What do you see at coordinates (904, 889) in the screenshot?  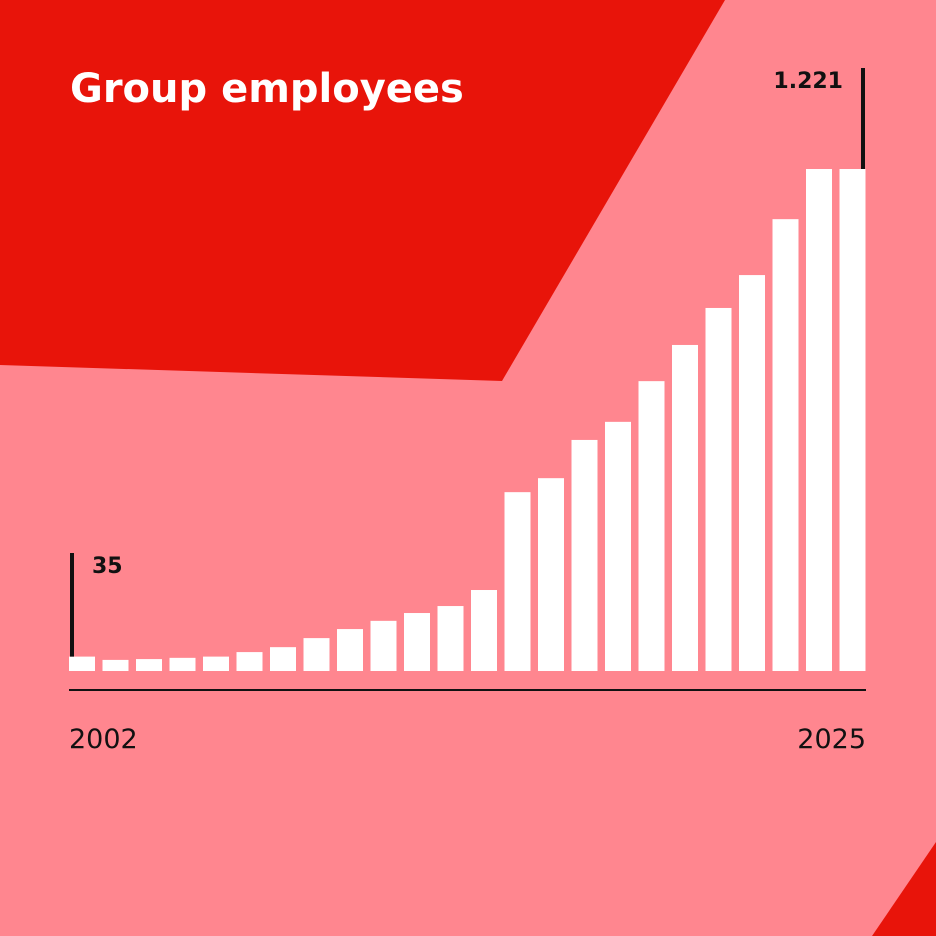 I see `red-corner` at bounding box center [904, 889].